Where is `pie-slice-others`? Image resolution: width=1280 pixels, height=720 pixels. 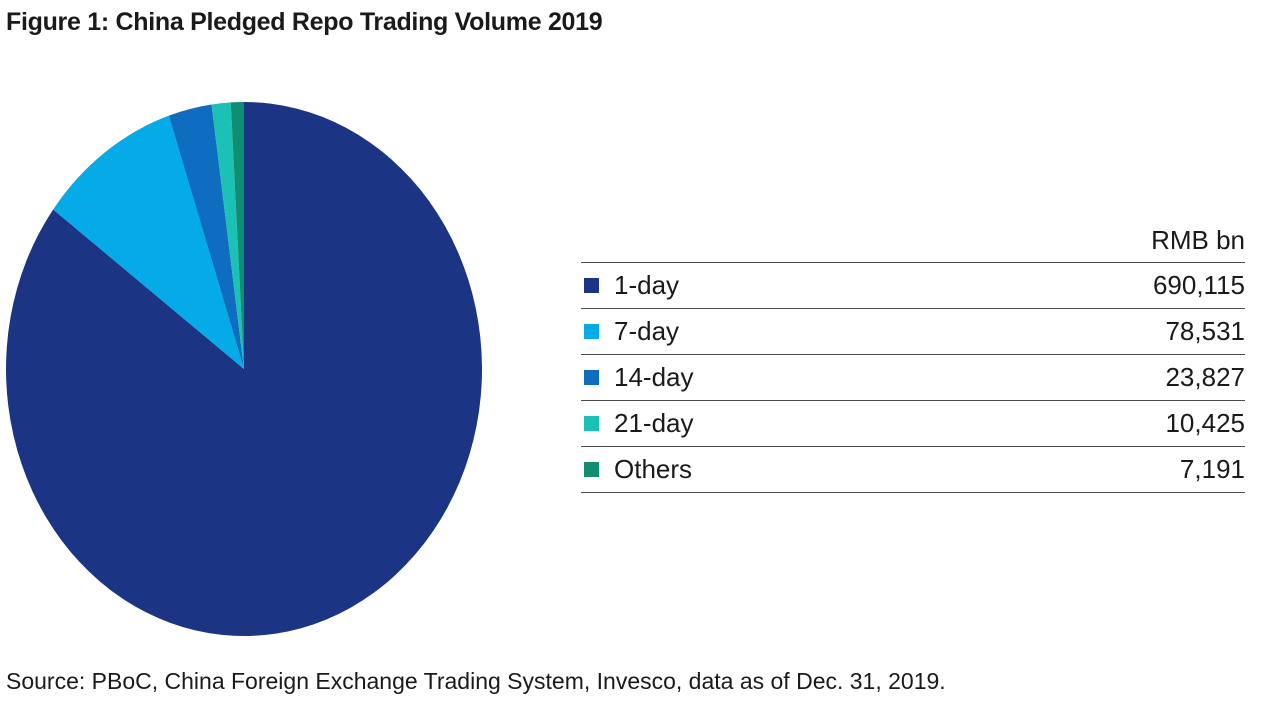 pie-slice-others is located at coordinates (237, 235).